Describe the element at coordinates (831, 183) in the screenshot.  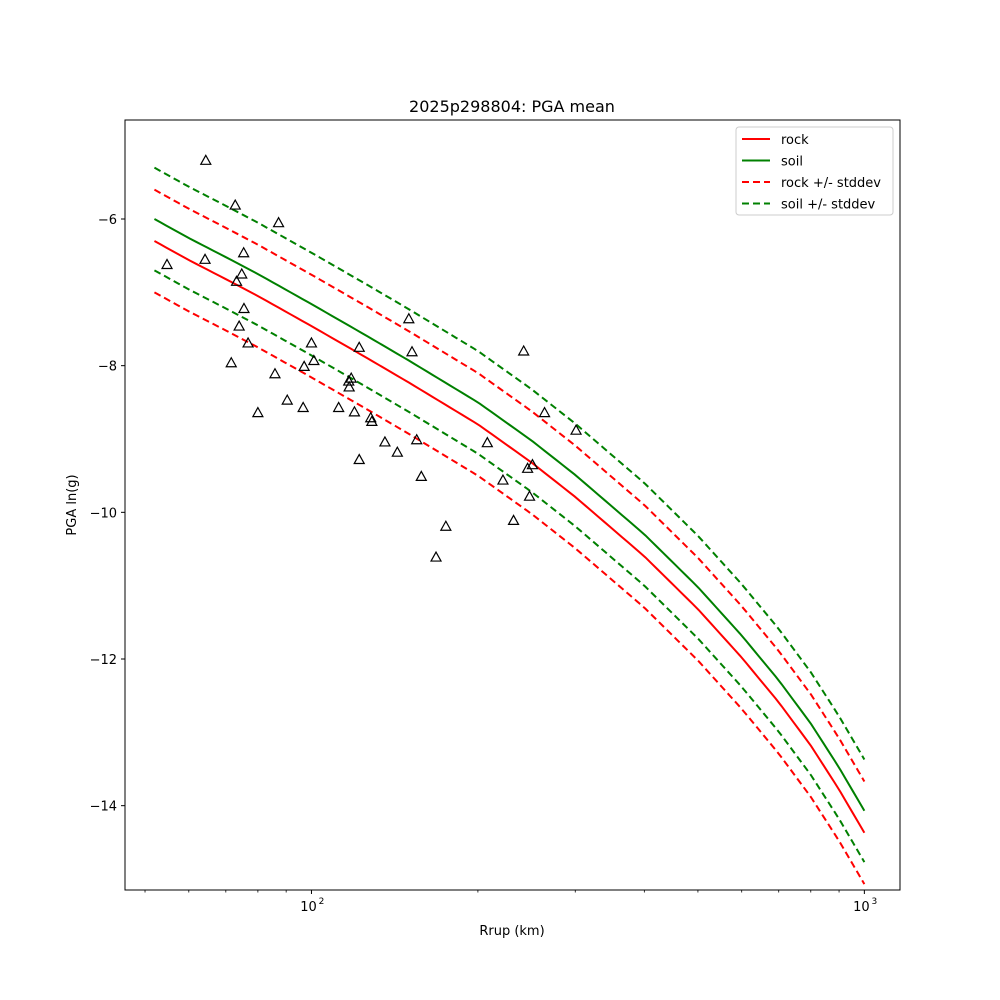
I see `legend-label-rock-stddev: rock +/- stddev` at that location.